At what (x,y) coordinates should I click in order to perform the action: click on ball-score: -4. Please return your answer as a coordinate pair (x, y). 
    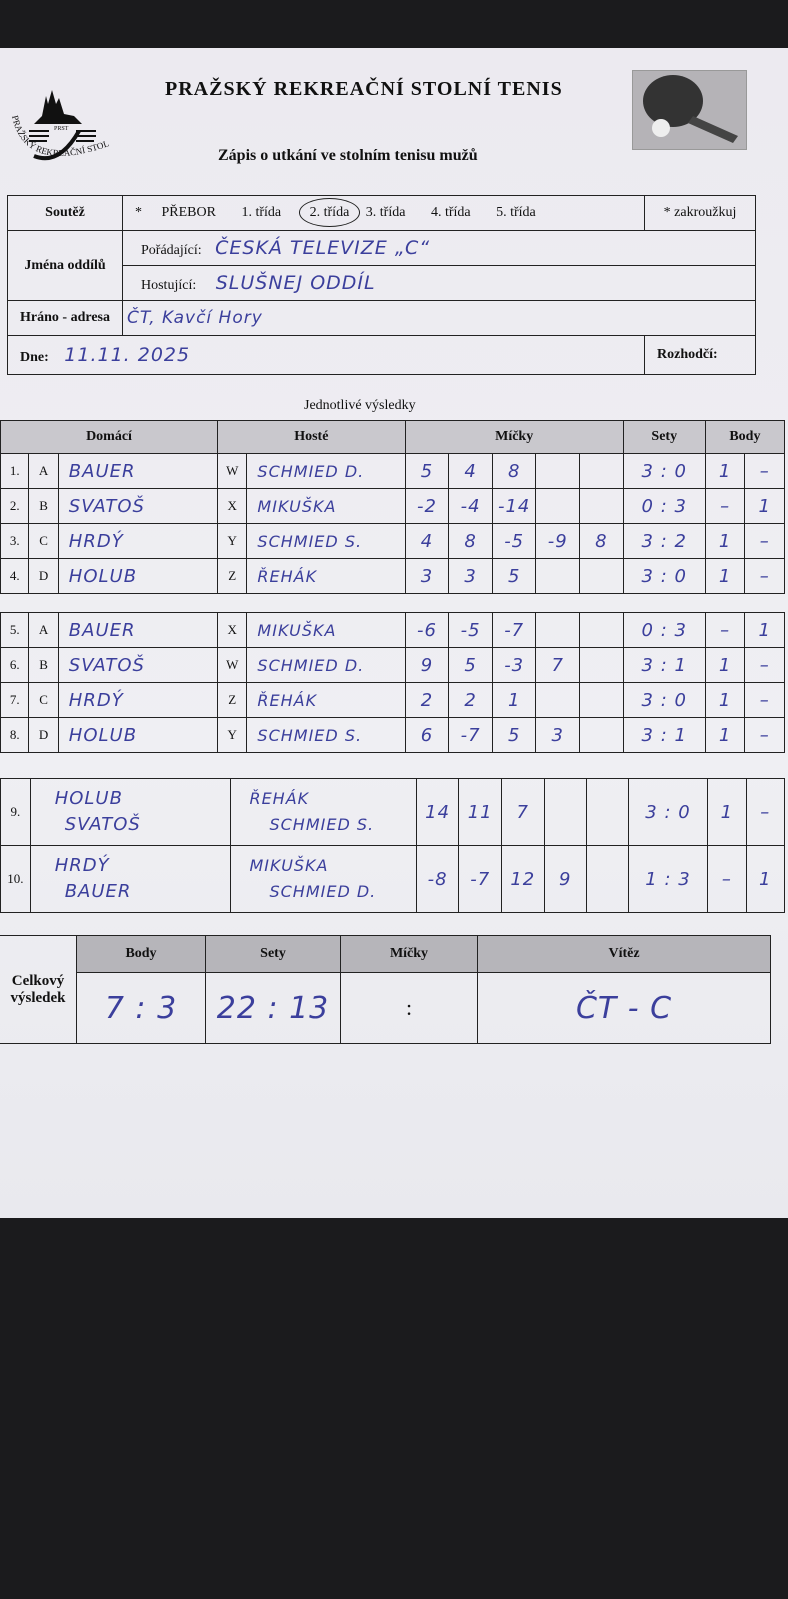
    Looking at the image, I should click on (470, 506).